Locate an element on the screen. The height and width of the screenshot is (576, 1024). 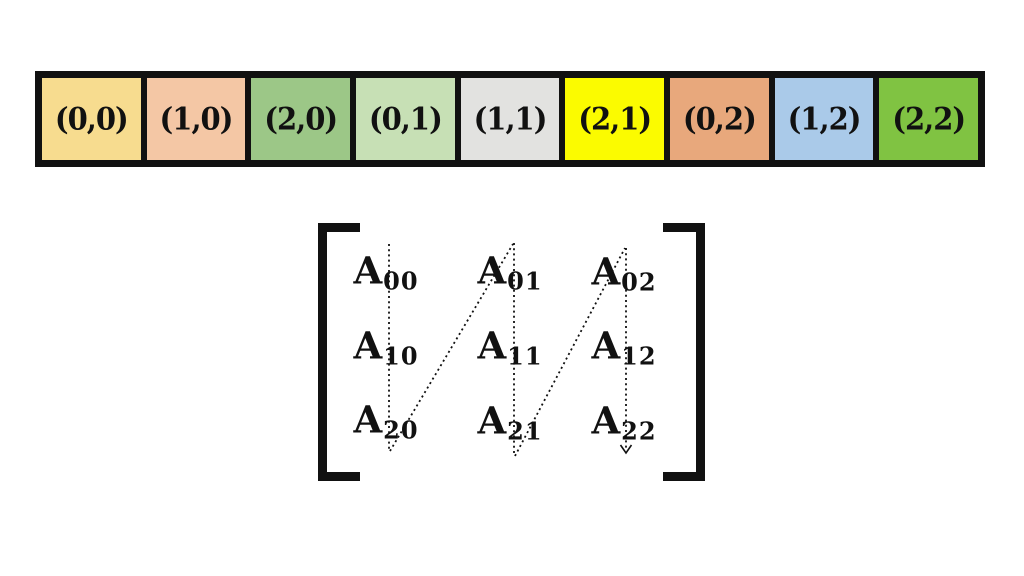
matrix-element-subscript: 12 is located at coordinates (639, 356).